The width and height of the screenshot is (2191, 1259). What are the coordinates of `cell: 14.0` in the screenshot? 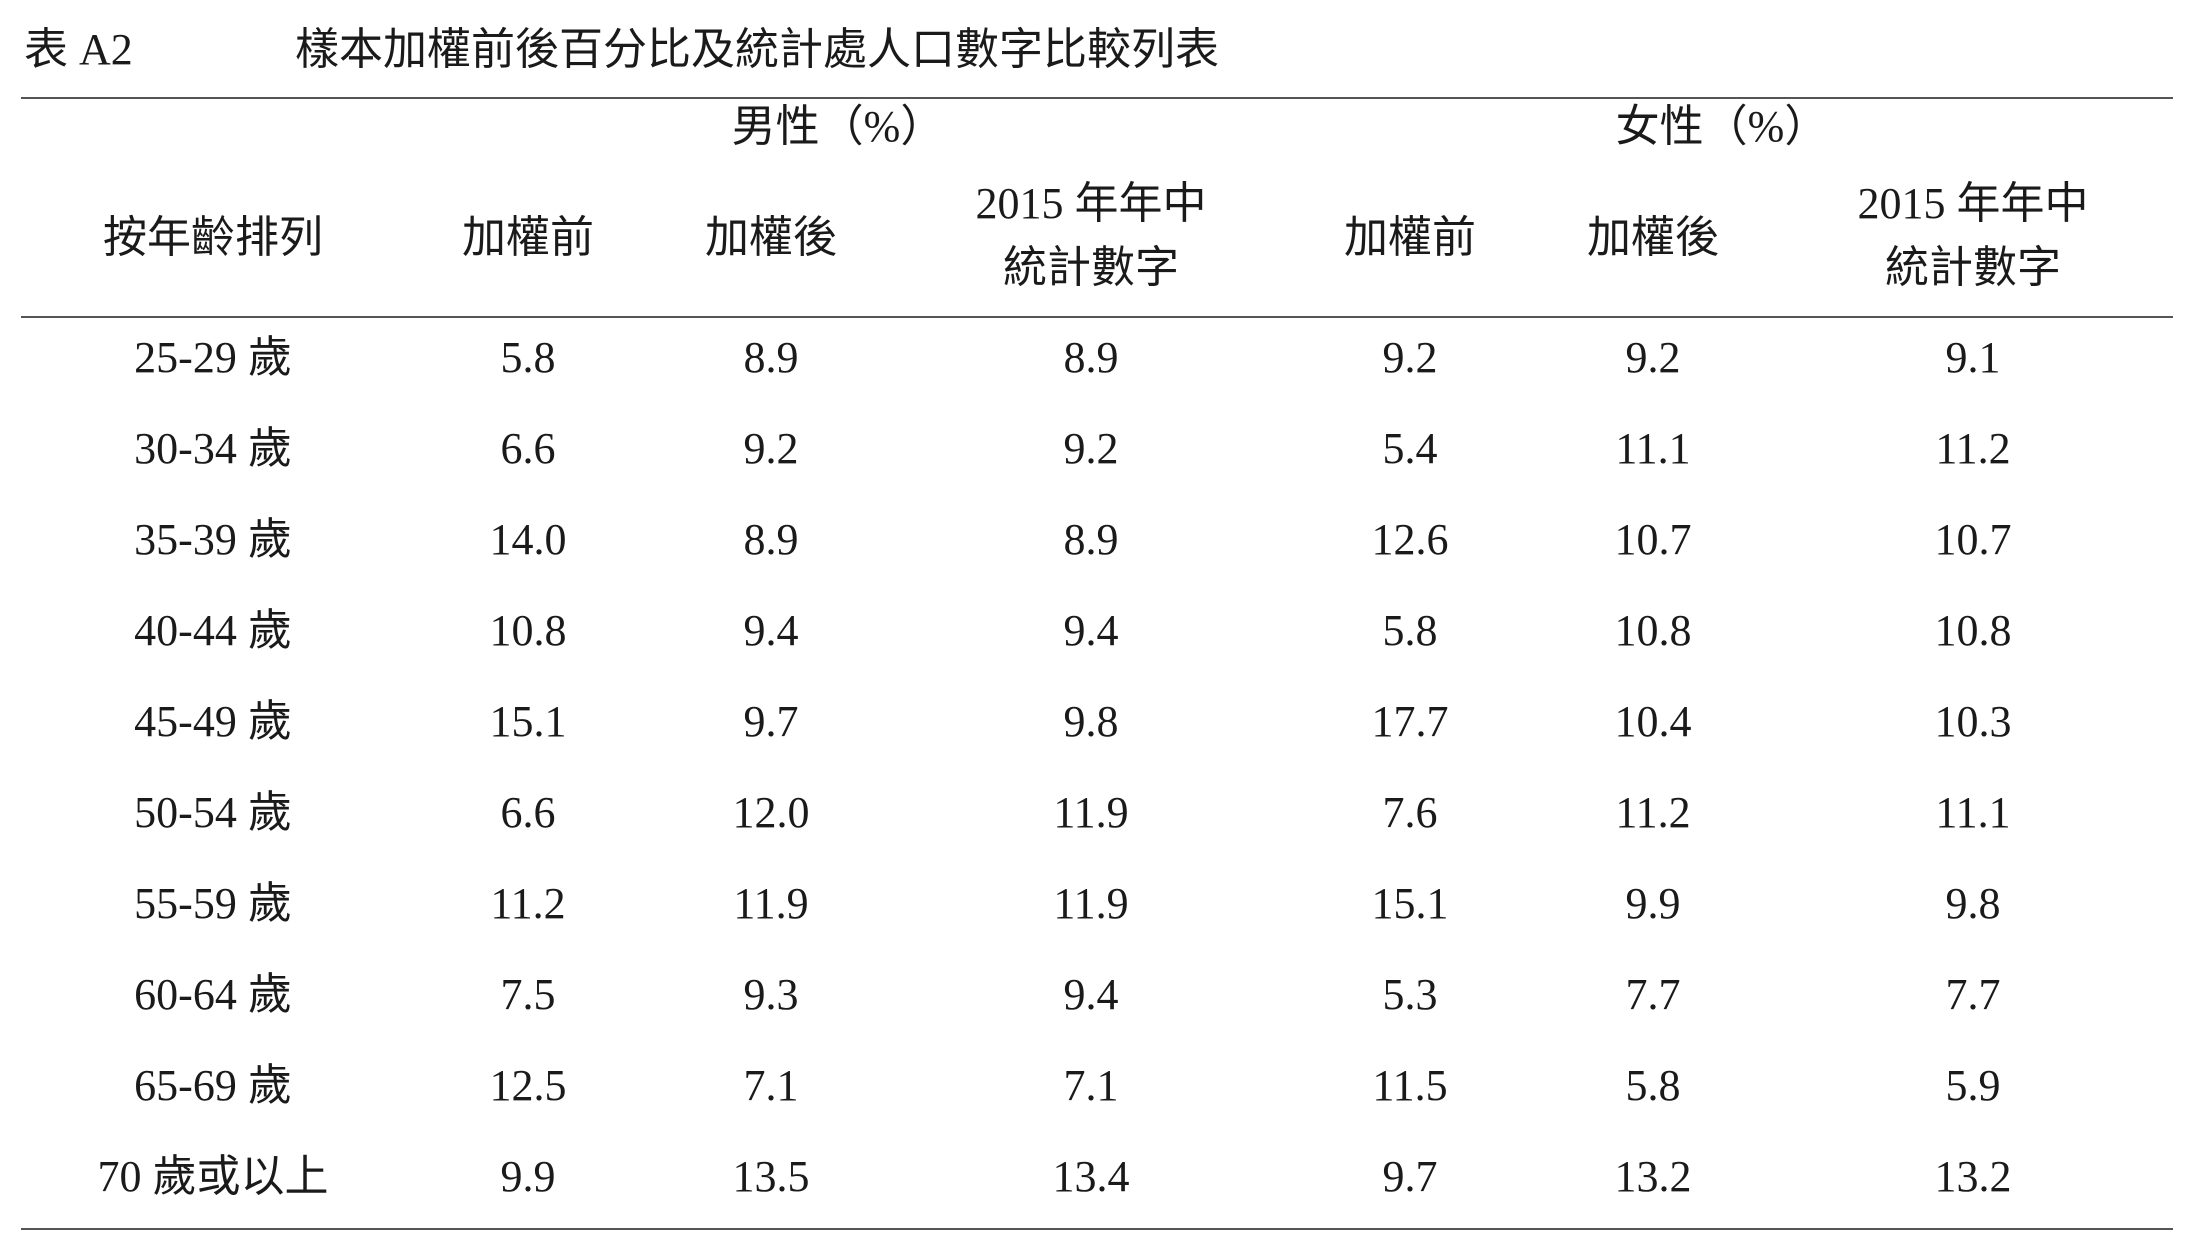 It's located at (528, 539).